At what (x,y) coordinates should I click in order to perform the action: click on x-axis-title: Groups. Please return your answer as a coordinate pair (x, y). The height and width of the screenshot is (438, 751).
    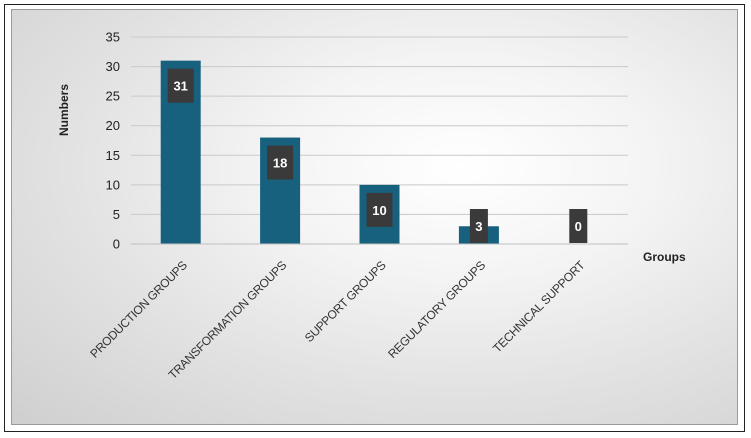
    Looking at the image, I should click on (664, 257).